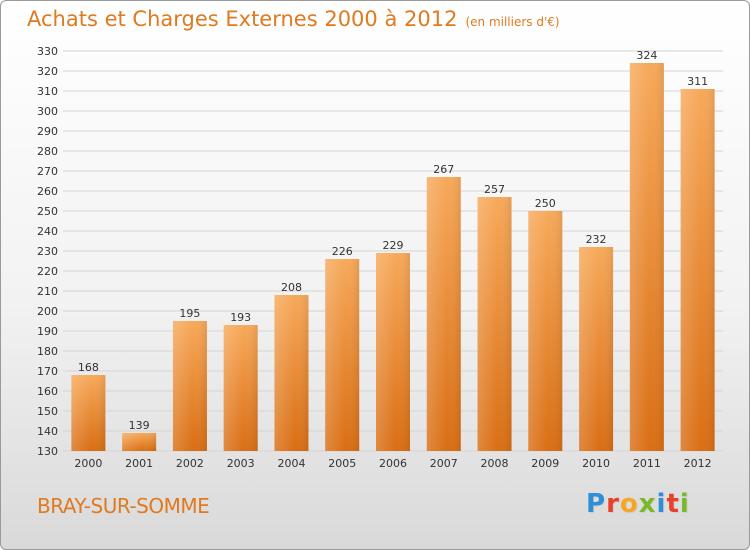 Image resolution: width=750 pixels, height=550 pixels. What do you see at coordinates (47, 211) in the screenshot?
I see `y-tick-label: 250` at bounding box center [47, 211].